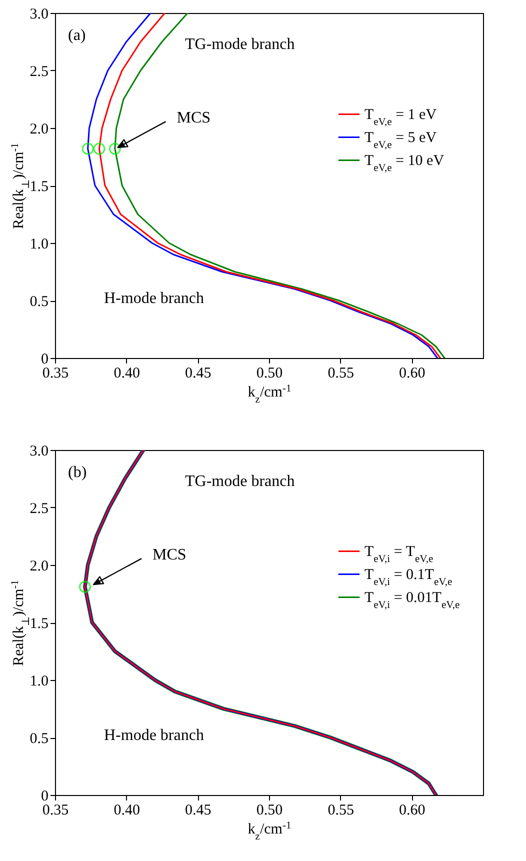 The image size is (526, 861). I want to click on annotation: (a), so click(77, 35).